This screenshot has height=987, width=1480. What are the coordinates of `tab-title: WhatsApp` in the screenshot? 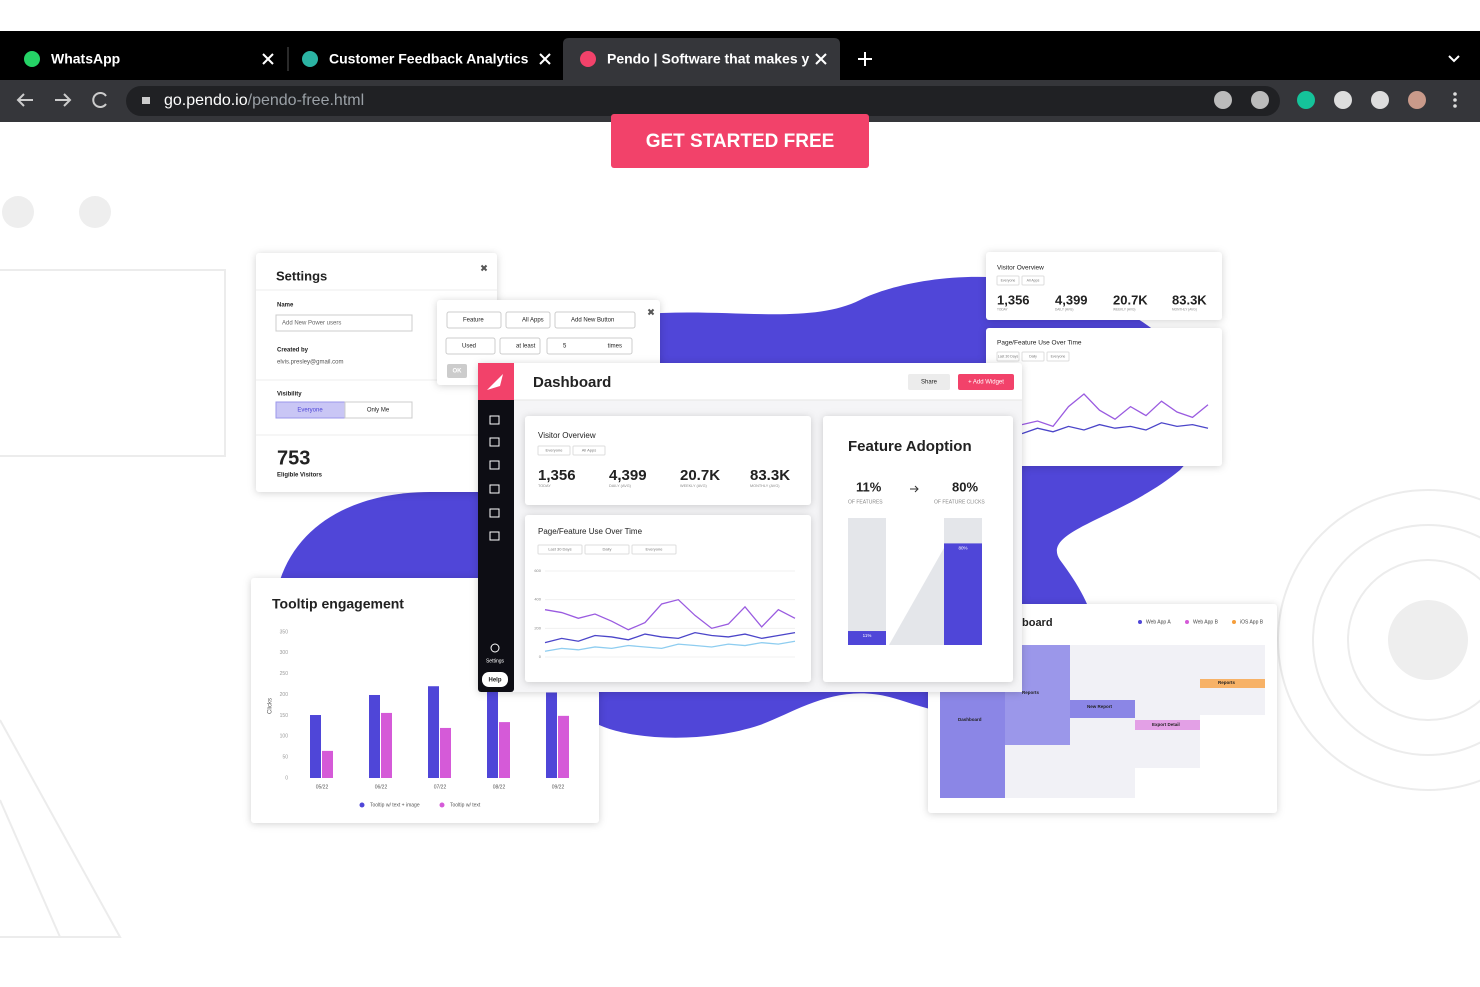 It's located at (85, 59).